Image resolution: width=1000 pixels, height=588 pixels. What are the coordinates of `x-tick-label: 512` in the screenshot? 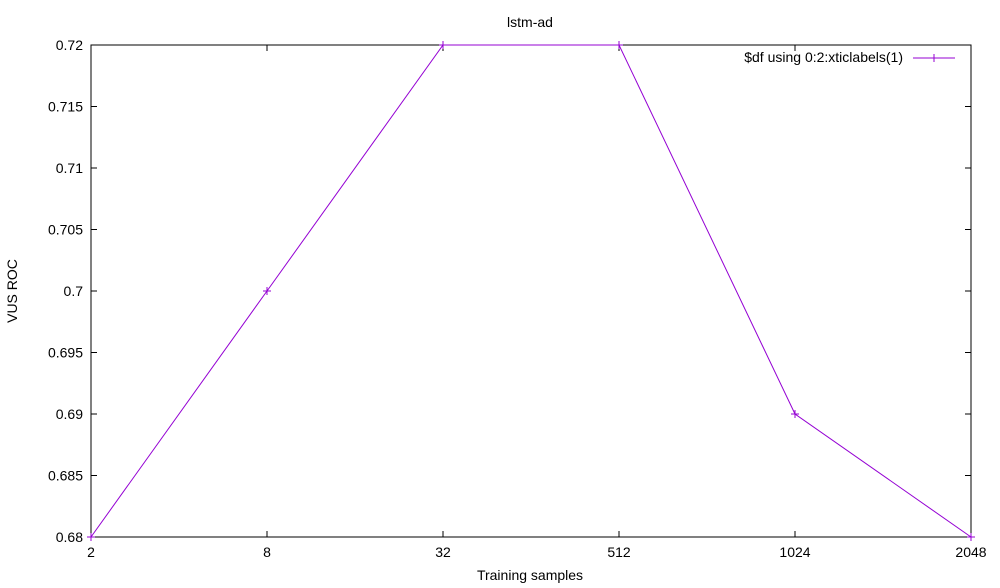 It's located at (619, 552).